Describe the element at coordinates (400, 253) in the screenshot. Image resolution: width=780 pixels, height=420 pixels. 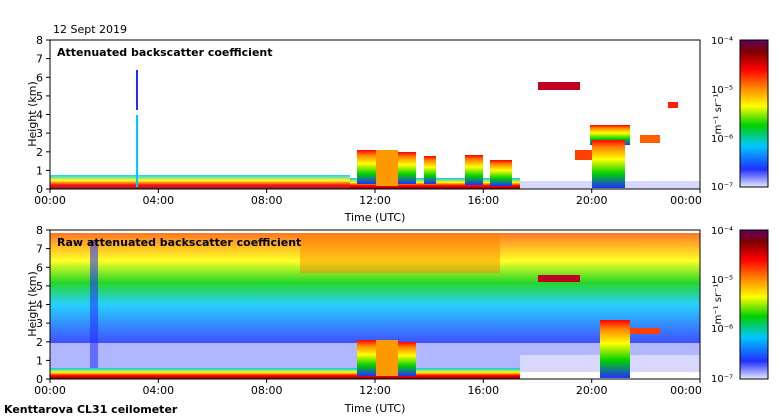
I see `noise-field` at that location.